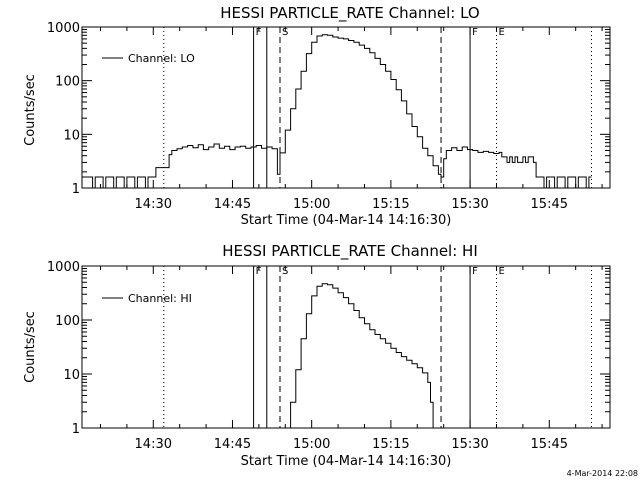 The width and height of the screenshot is (640, 480). I want to click on series-line, so click(360, 356).